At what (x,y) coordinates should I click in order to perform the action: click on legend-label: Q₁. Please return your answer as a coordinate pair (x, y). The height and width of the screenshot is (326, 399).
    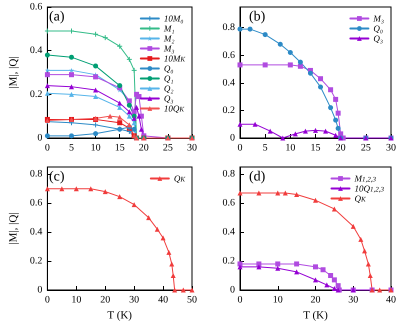
    Looking at the image, I should click on (169, 79).